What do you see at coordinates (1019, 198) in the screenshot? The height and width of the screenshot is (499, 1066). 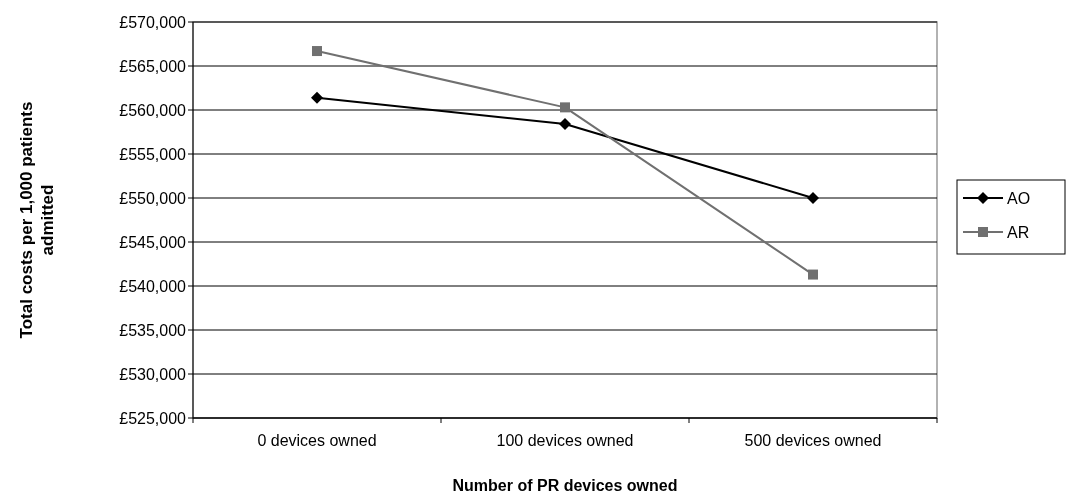 I see `legend-label: AO` at bounding box center [1019, 198].